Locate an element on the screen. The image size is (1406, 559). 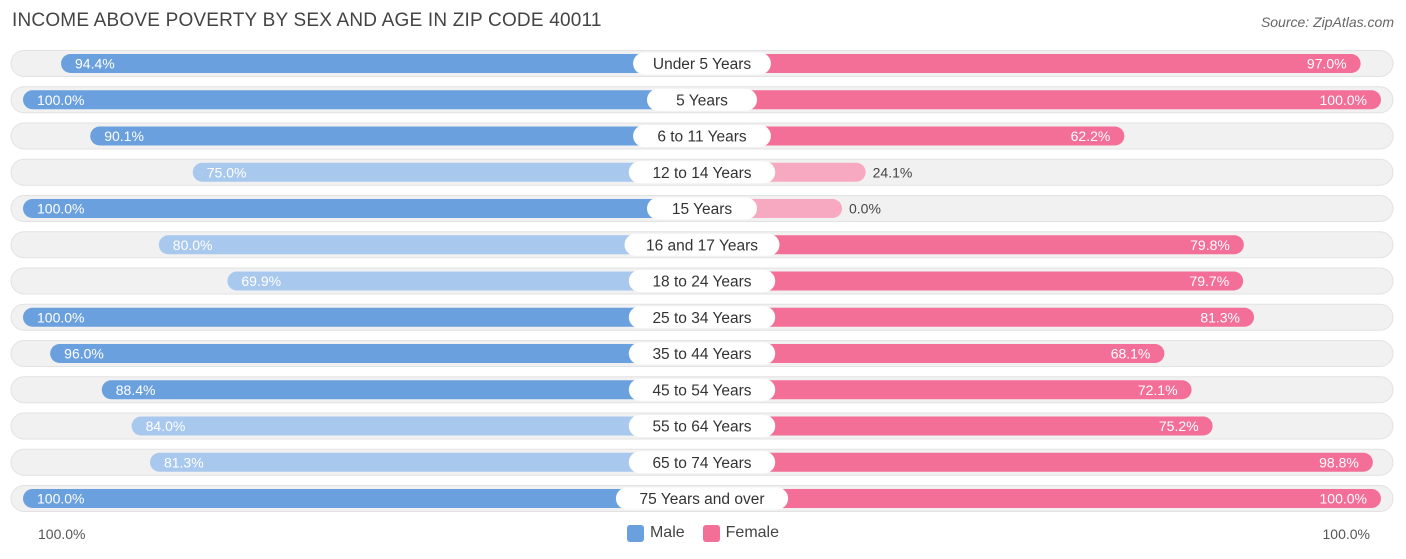
legend-item-male: Male is located at coordinates (655, 533).